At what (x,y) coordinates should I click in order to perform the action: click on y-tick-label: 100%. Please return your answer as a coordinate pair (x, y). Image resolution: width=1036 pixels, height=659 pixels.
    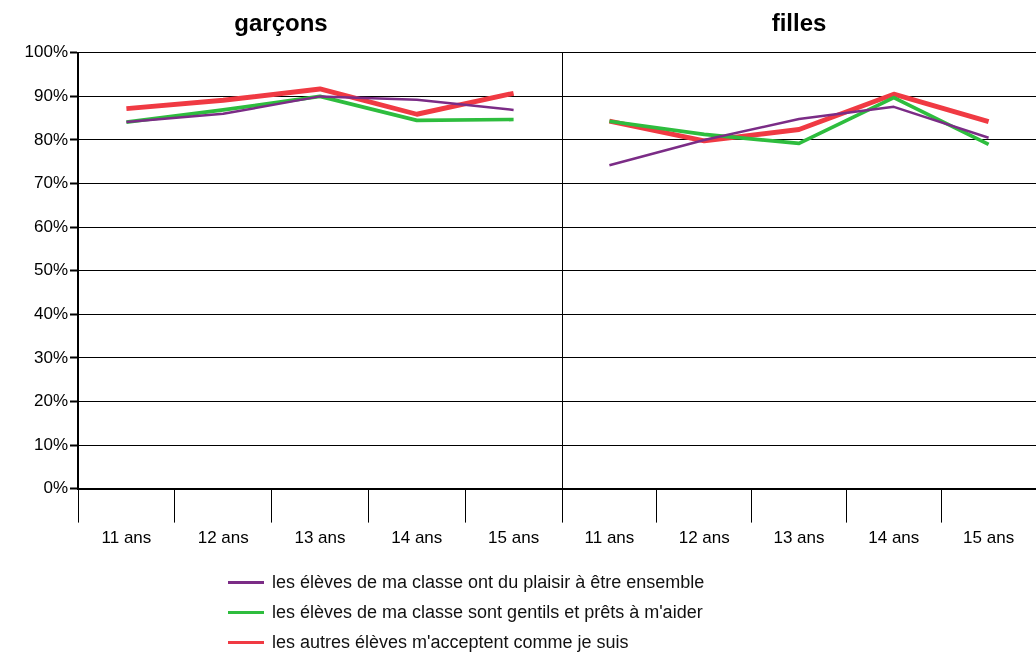
    Looking at the image, I should click on (46, 52).